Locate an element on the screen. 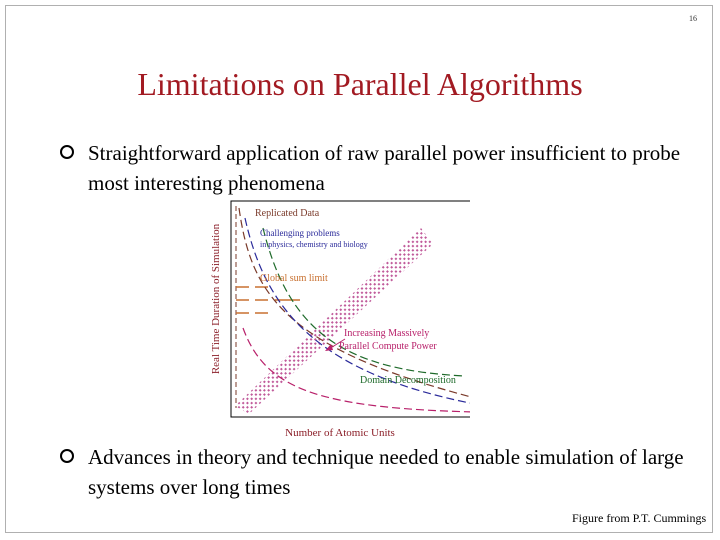 This screenshot has height=540, width=720. domain-curve is located at coordinates (364, 302).